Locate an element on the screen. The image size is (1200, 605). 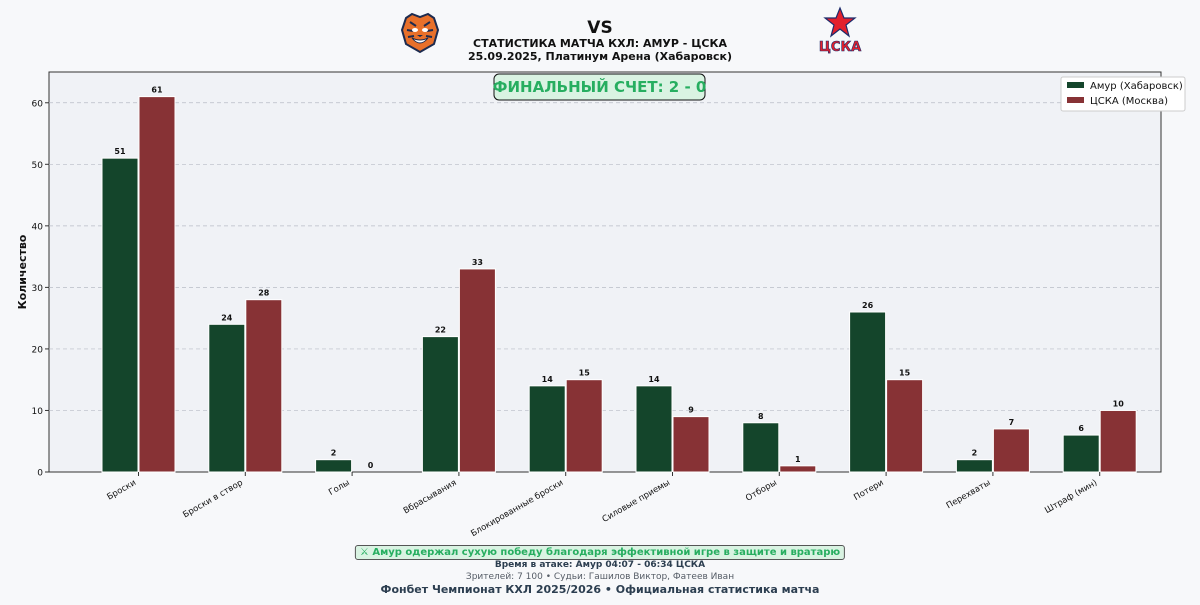
y-axis-label: Количество is located at coordinates (22, 271).